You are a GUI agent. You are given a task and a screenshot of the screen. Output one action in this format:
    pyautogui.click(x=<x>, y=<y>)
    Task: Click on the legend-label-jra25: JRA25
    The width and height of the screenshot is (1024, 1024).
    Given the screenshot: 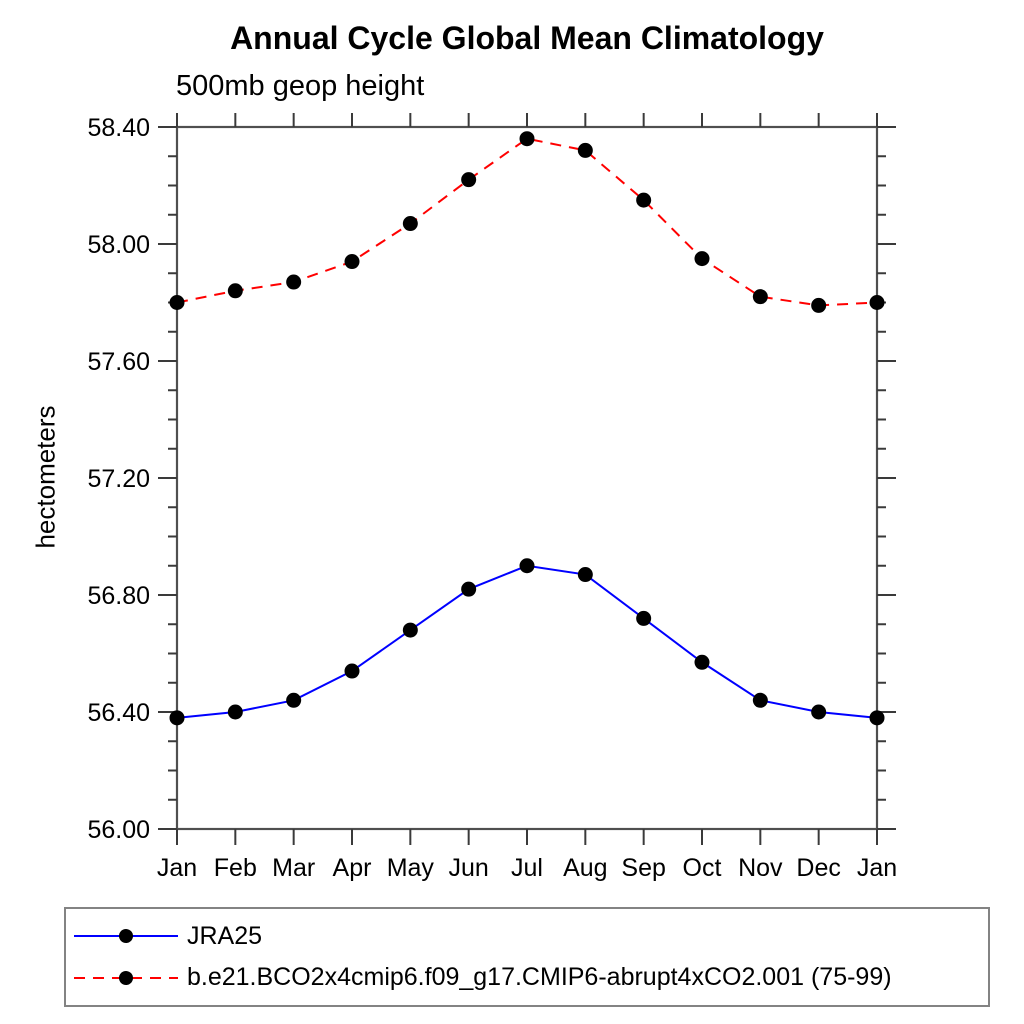 What is the action you would take?
    pyautogui.click(x=225, y=935)
    